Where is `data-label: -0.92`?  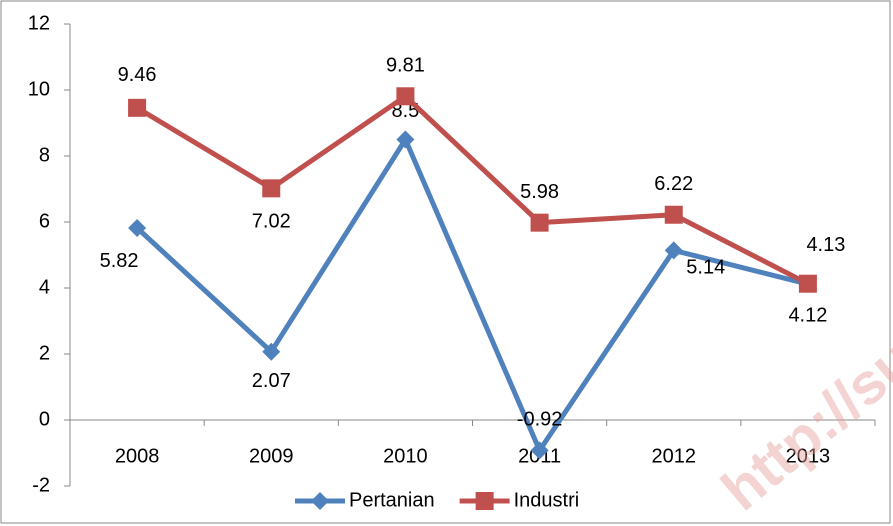
data-label: -0.92 is located at coordinates (540, 420).